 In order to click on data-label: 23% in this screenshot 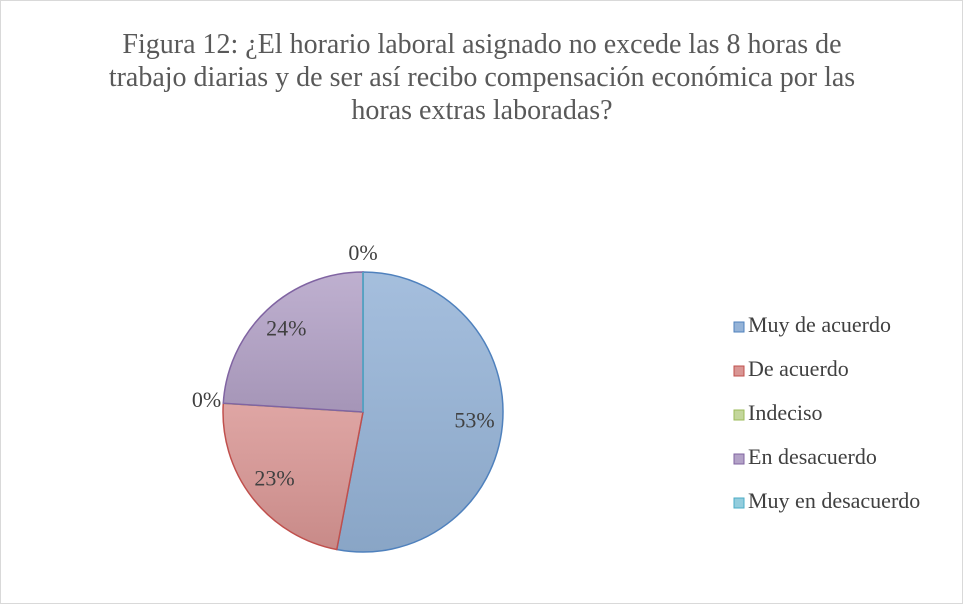, I will do `click(274, 478)`.